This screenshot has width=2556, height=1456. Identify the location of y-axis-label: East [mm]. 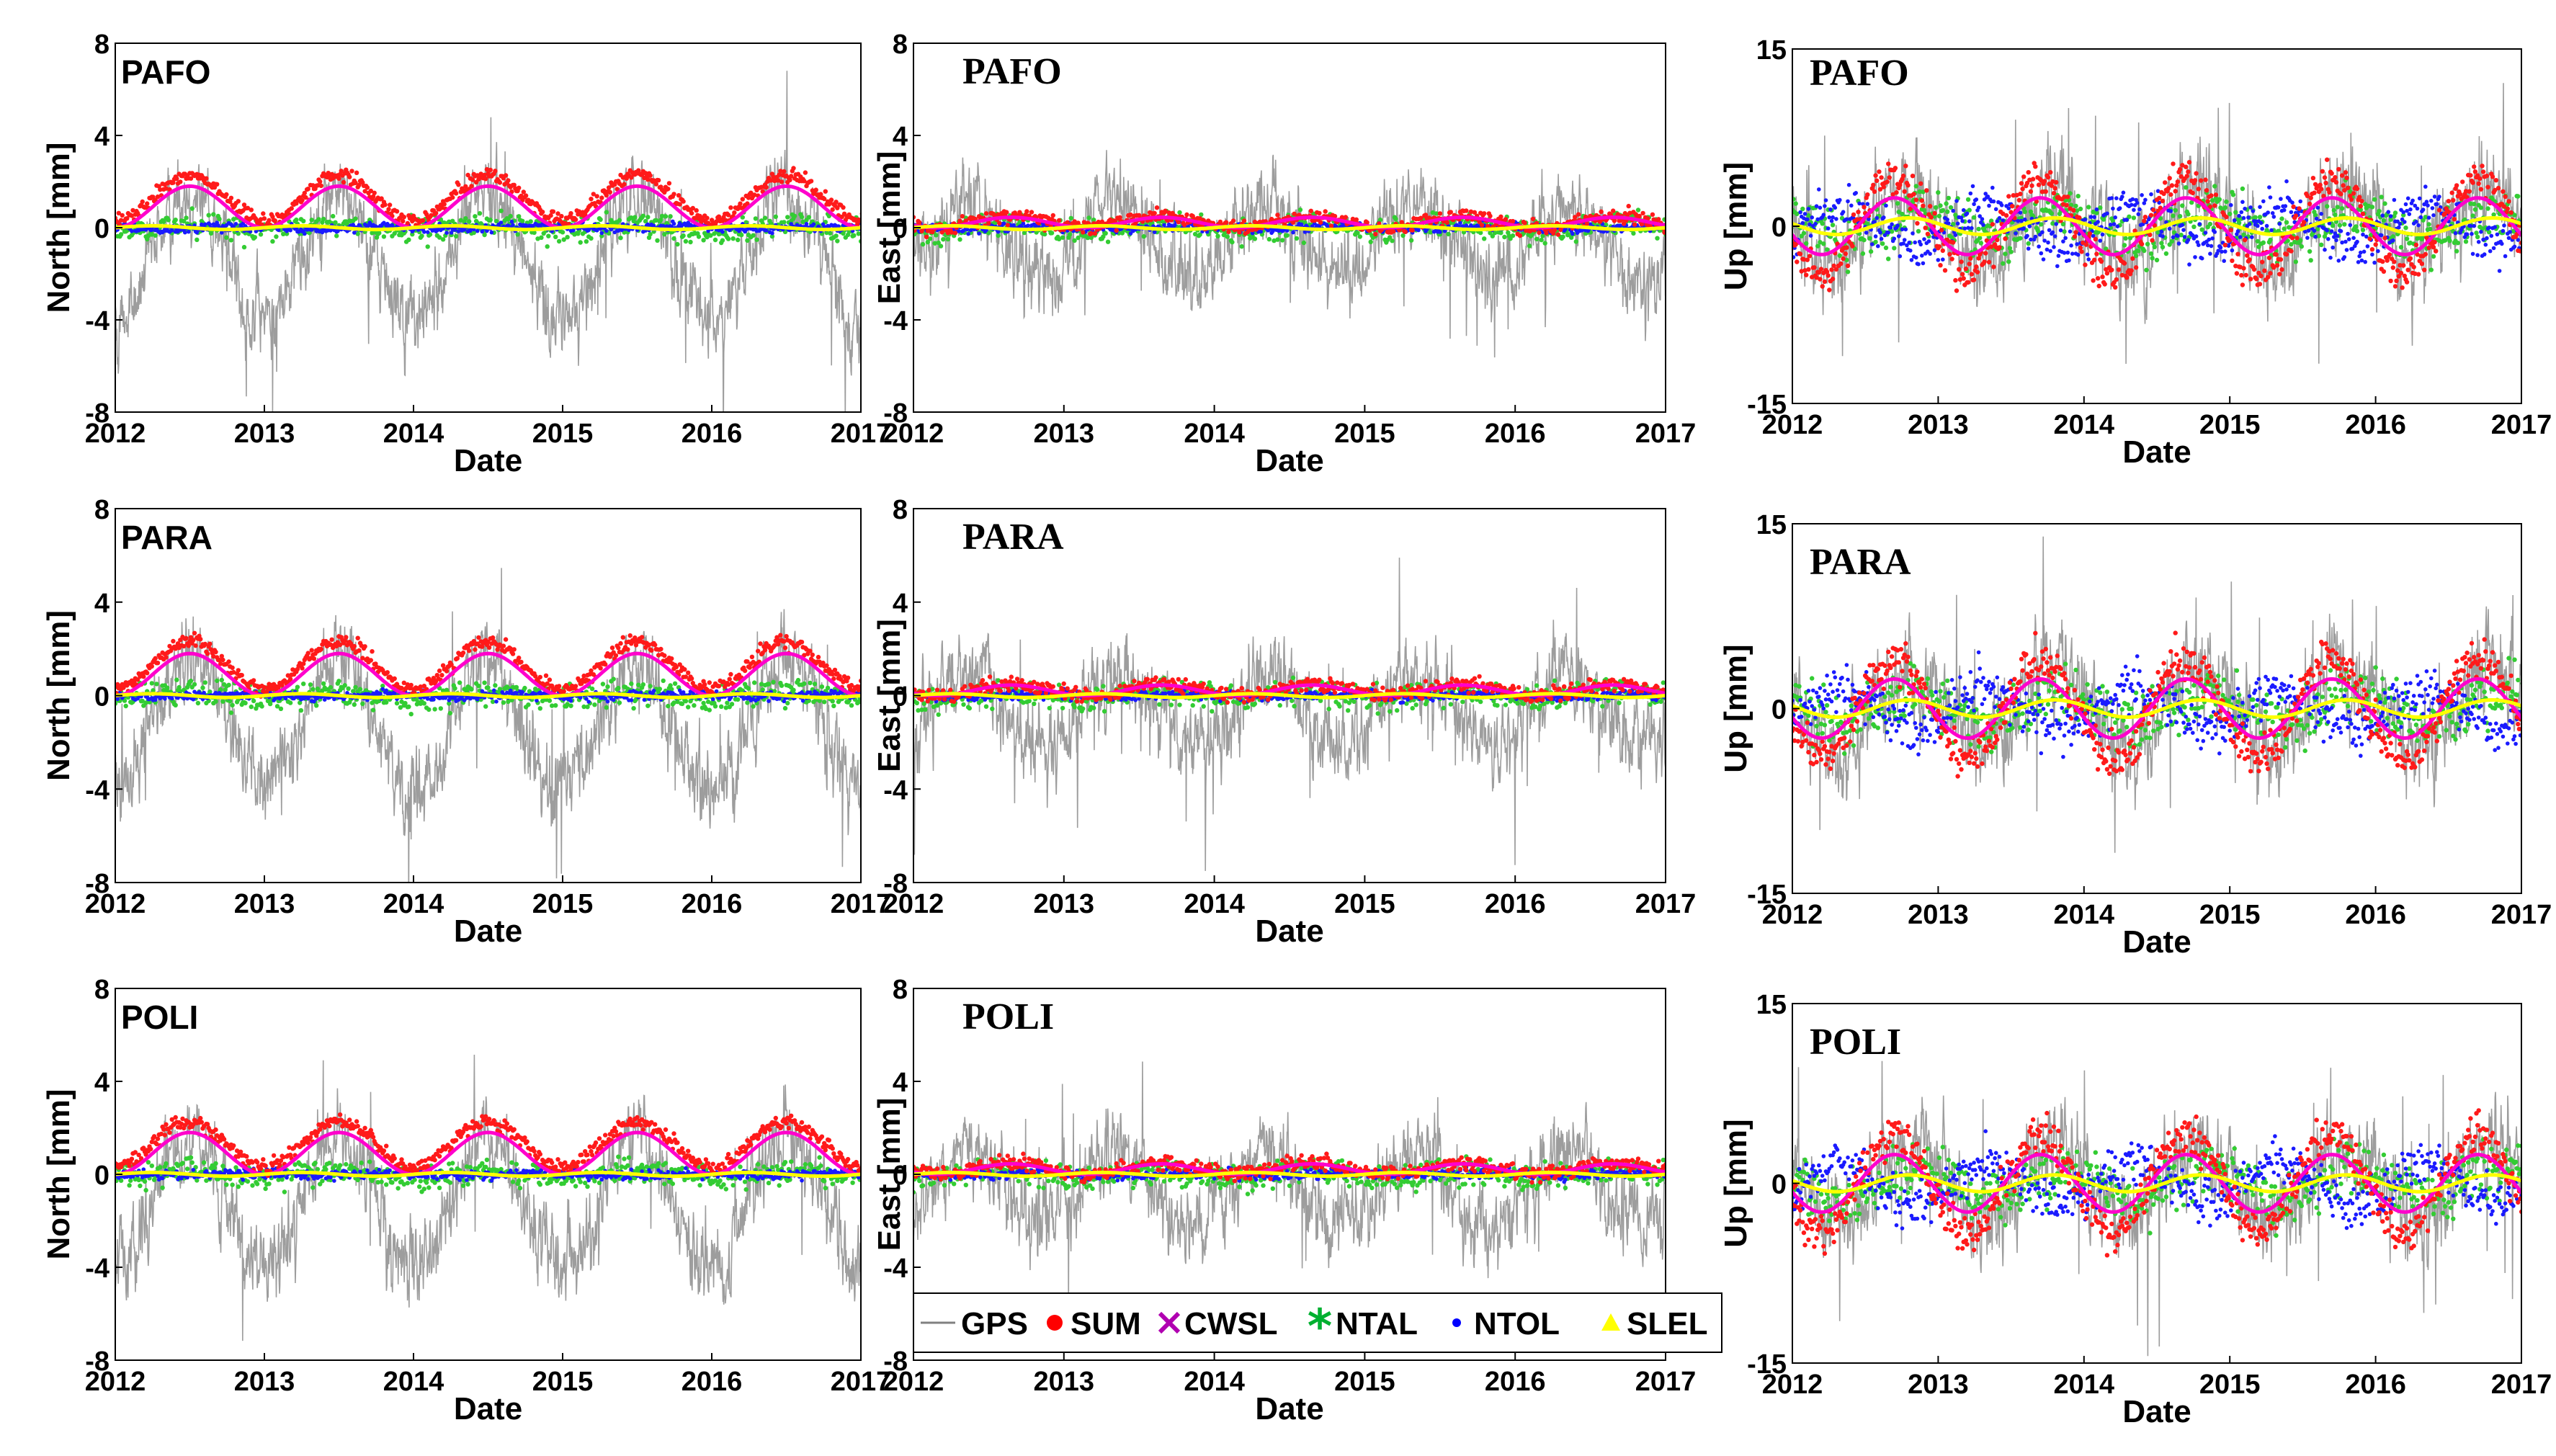
(889, 228).